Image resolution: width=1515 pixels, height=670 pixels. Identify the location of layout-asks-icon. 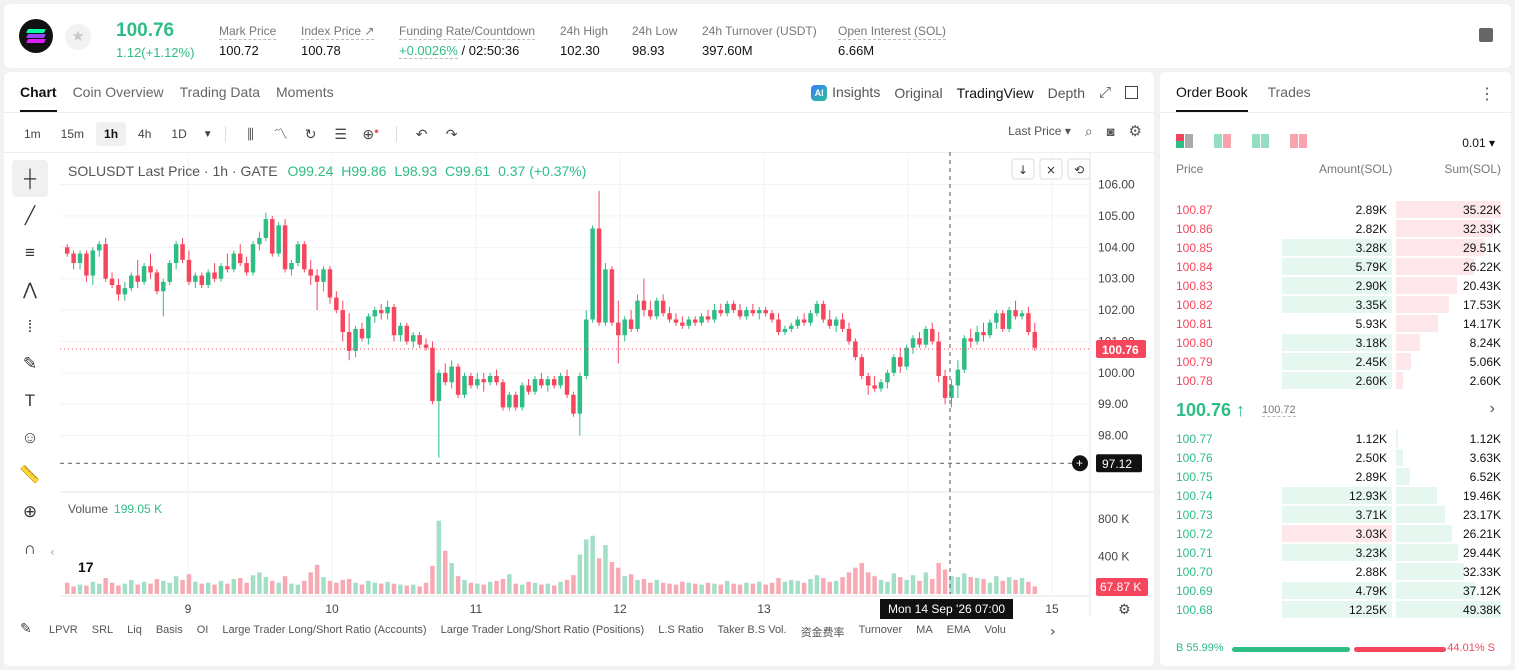
(1299, 141).